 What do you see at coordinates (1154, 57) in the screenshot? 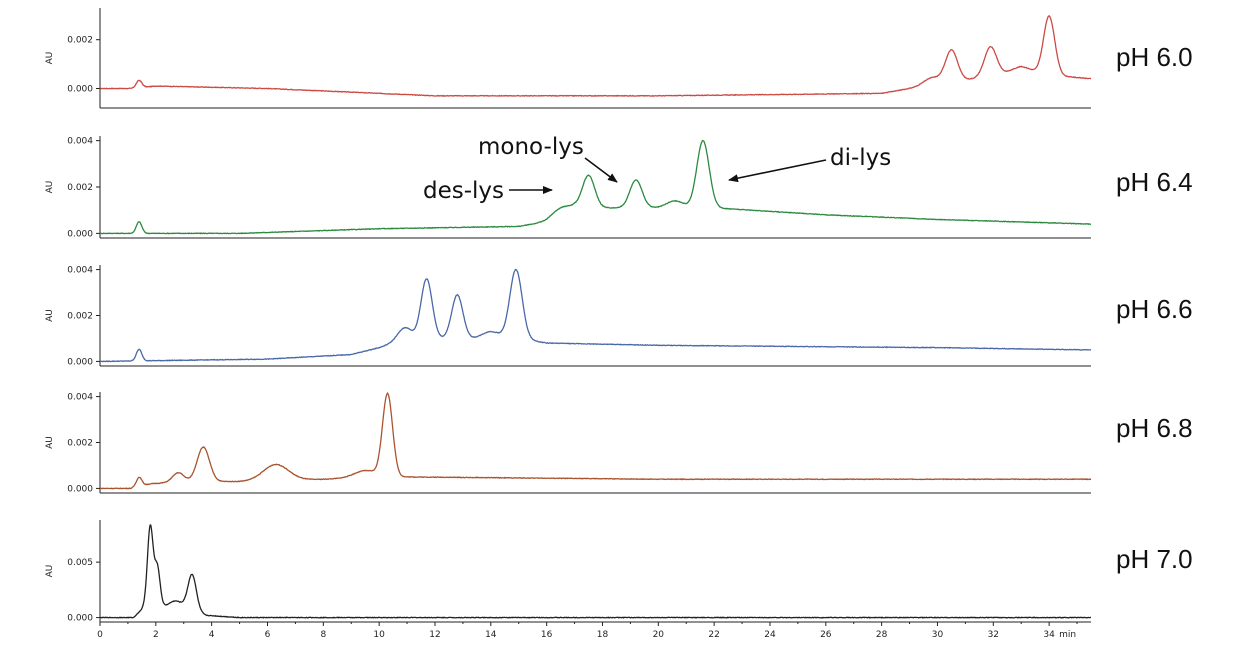
I see `ph-label: pH 6.0` at bounding box center [1154, 57].